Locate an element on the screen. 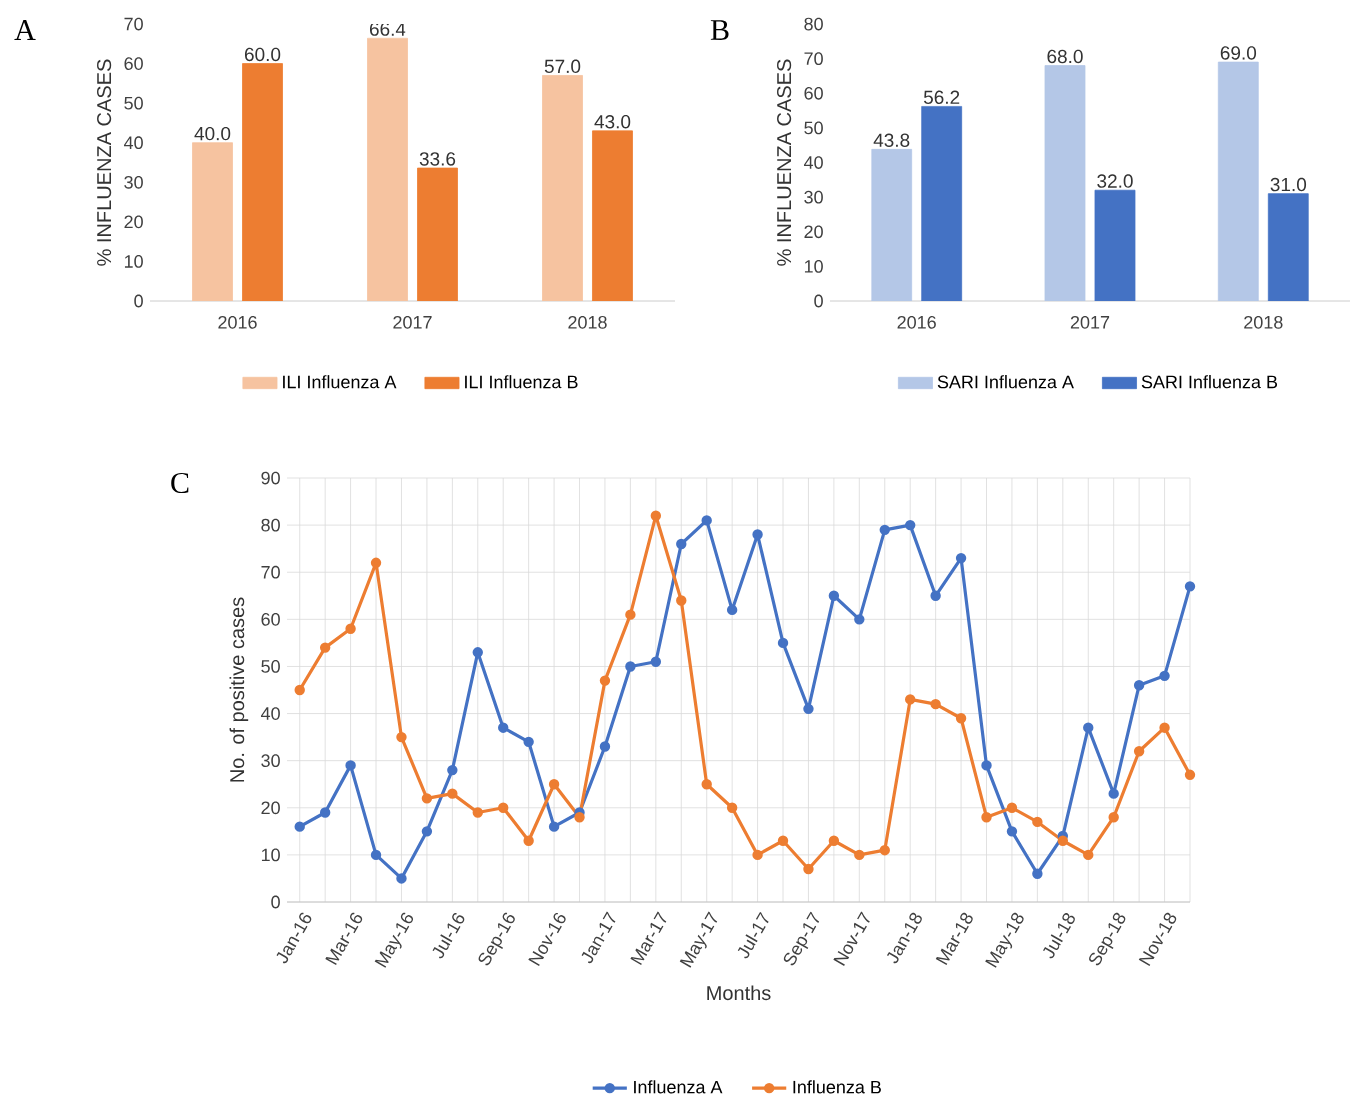 Image resolution: width=1357 pixels, height=1104 pixels. data-label: 60.0 is located at coordinates (262, 54).